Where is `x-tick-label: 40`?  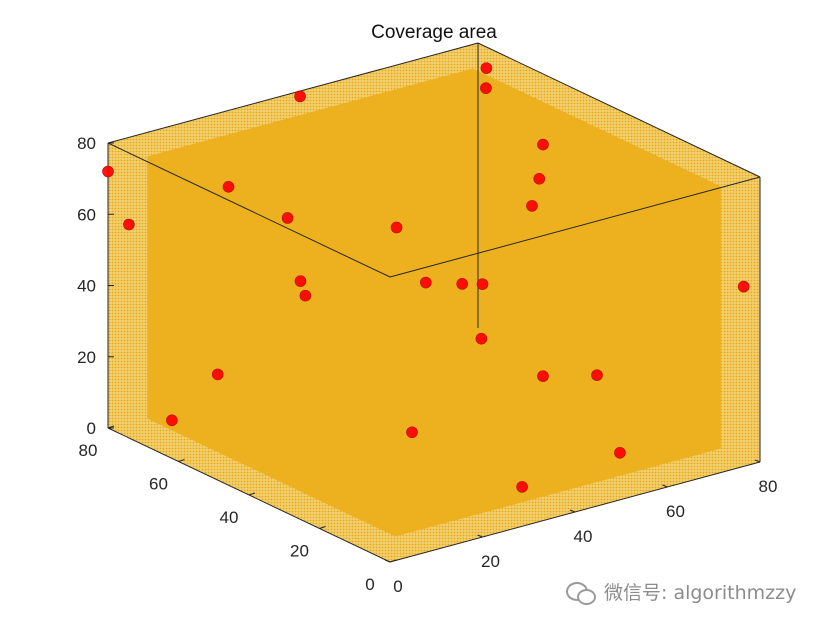
x-tick-label: 40 is located at coordinates (583, 536).